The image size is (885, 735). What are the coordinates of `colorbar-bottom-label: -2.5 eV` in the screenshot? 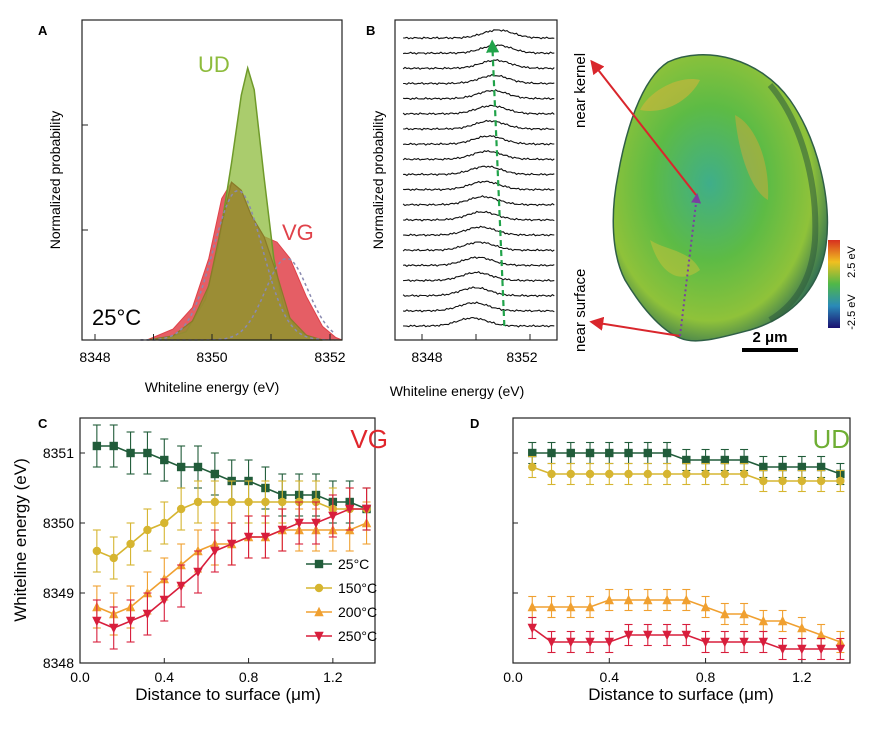 It's located at (852, 312).